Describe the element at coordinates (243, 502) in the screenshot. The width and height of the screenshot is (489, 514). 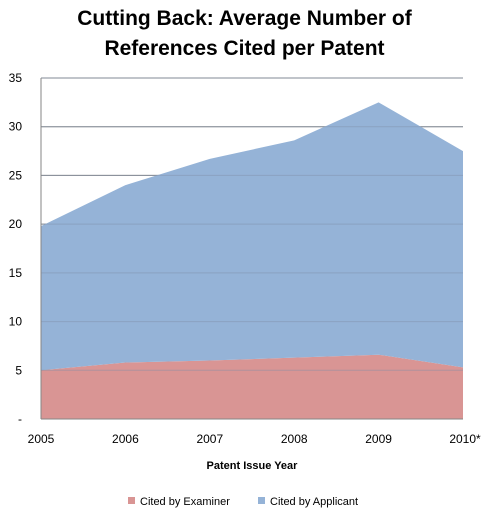
I see `legend: Cited by Examiner Cited by Applicant` at that location.